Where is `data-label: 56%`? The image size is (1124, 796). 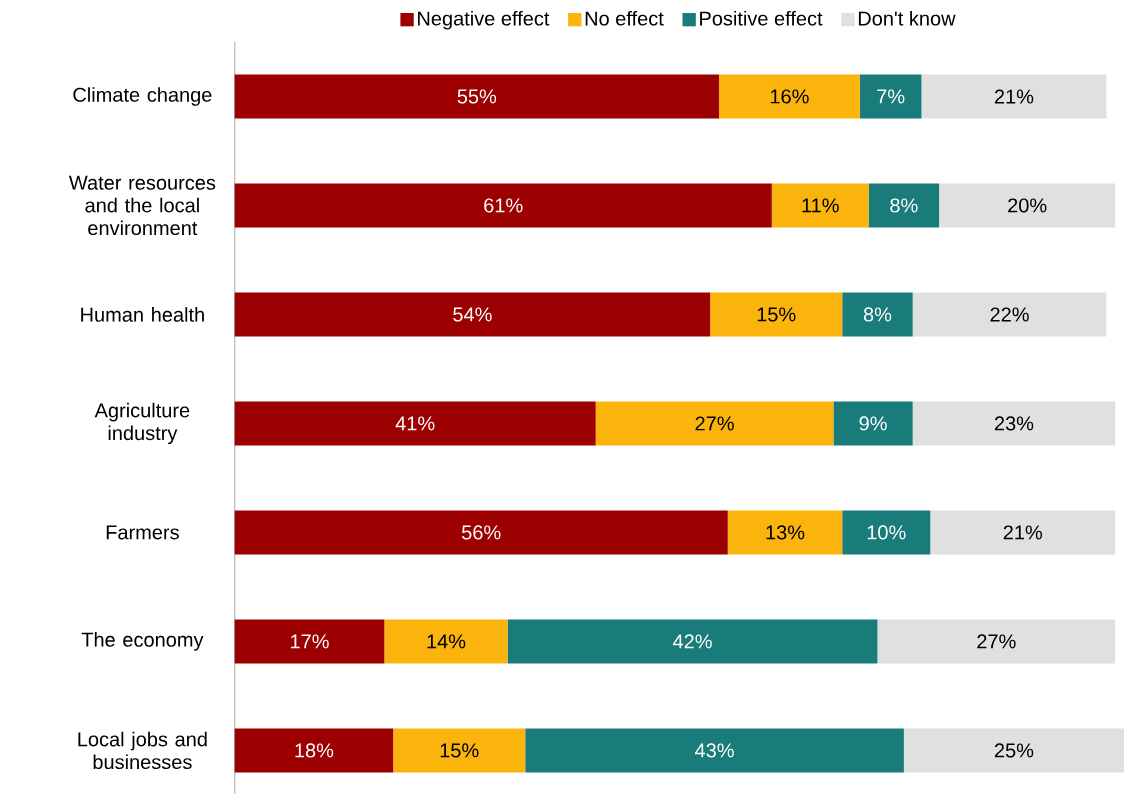
data-label: 56% is located at coordinates (481, 532).